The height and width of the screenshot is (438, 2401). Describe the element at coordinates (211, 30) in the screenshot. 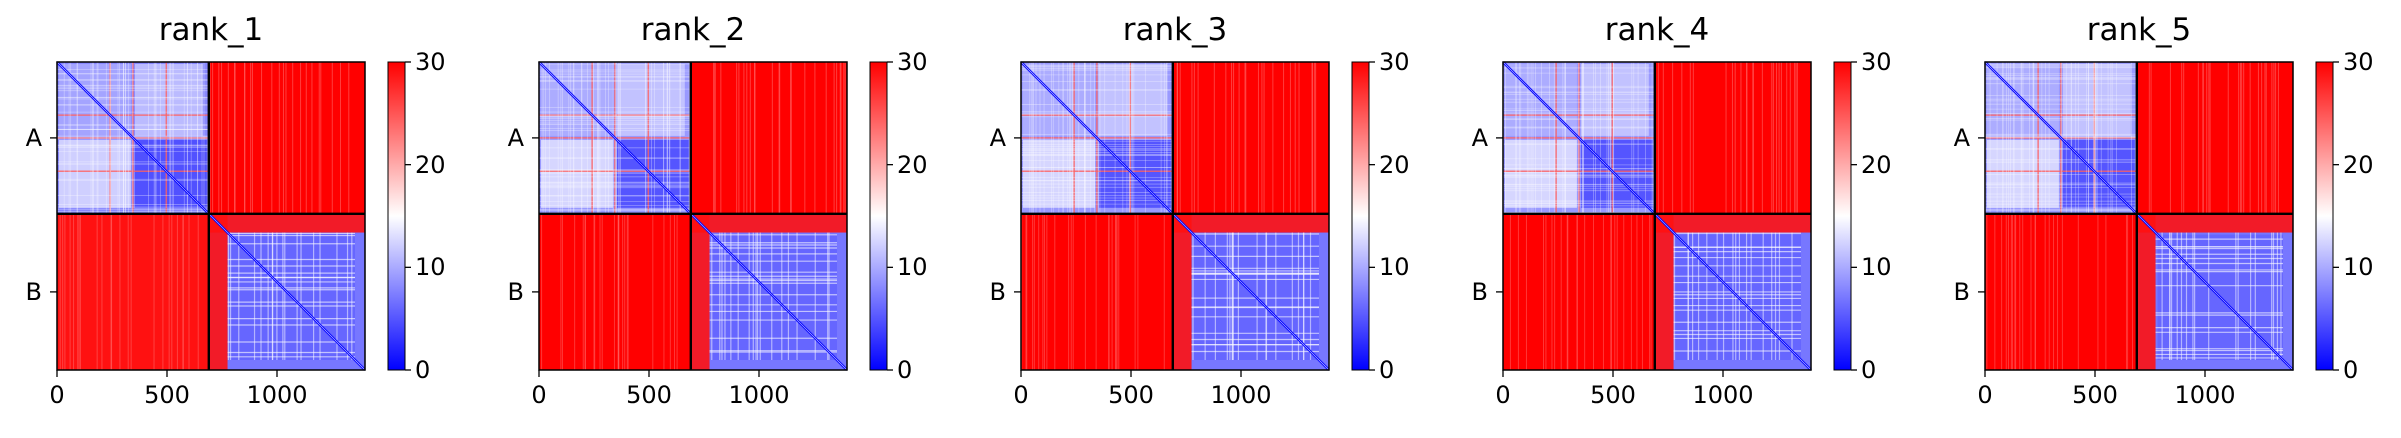

I see `panel-title: rank_1` at that location.